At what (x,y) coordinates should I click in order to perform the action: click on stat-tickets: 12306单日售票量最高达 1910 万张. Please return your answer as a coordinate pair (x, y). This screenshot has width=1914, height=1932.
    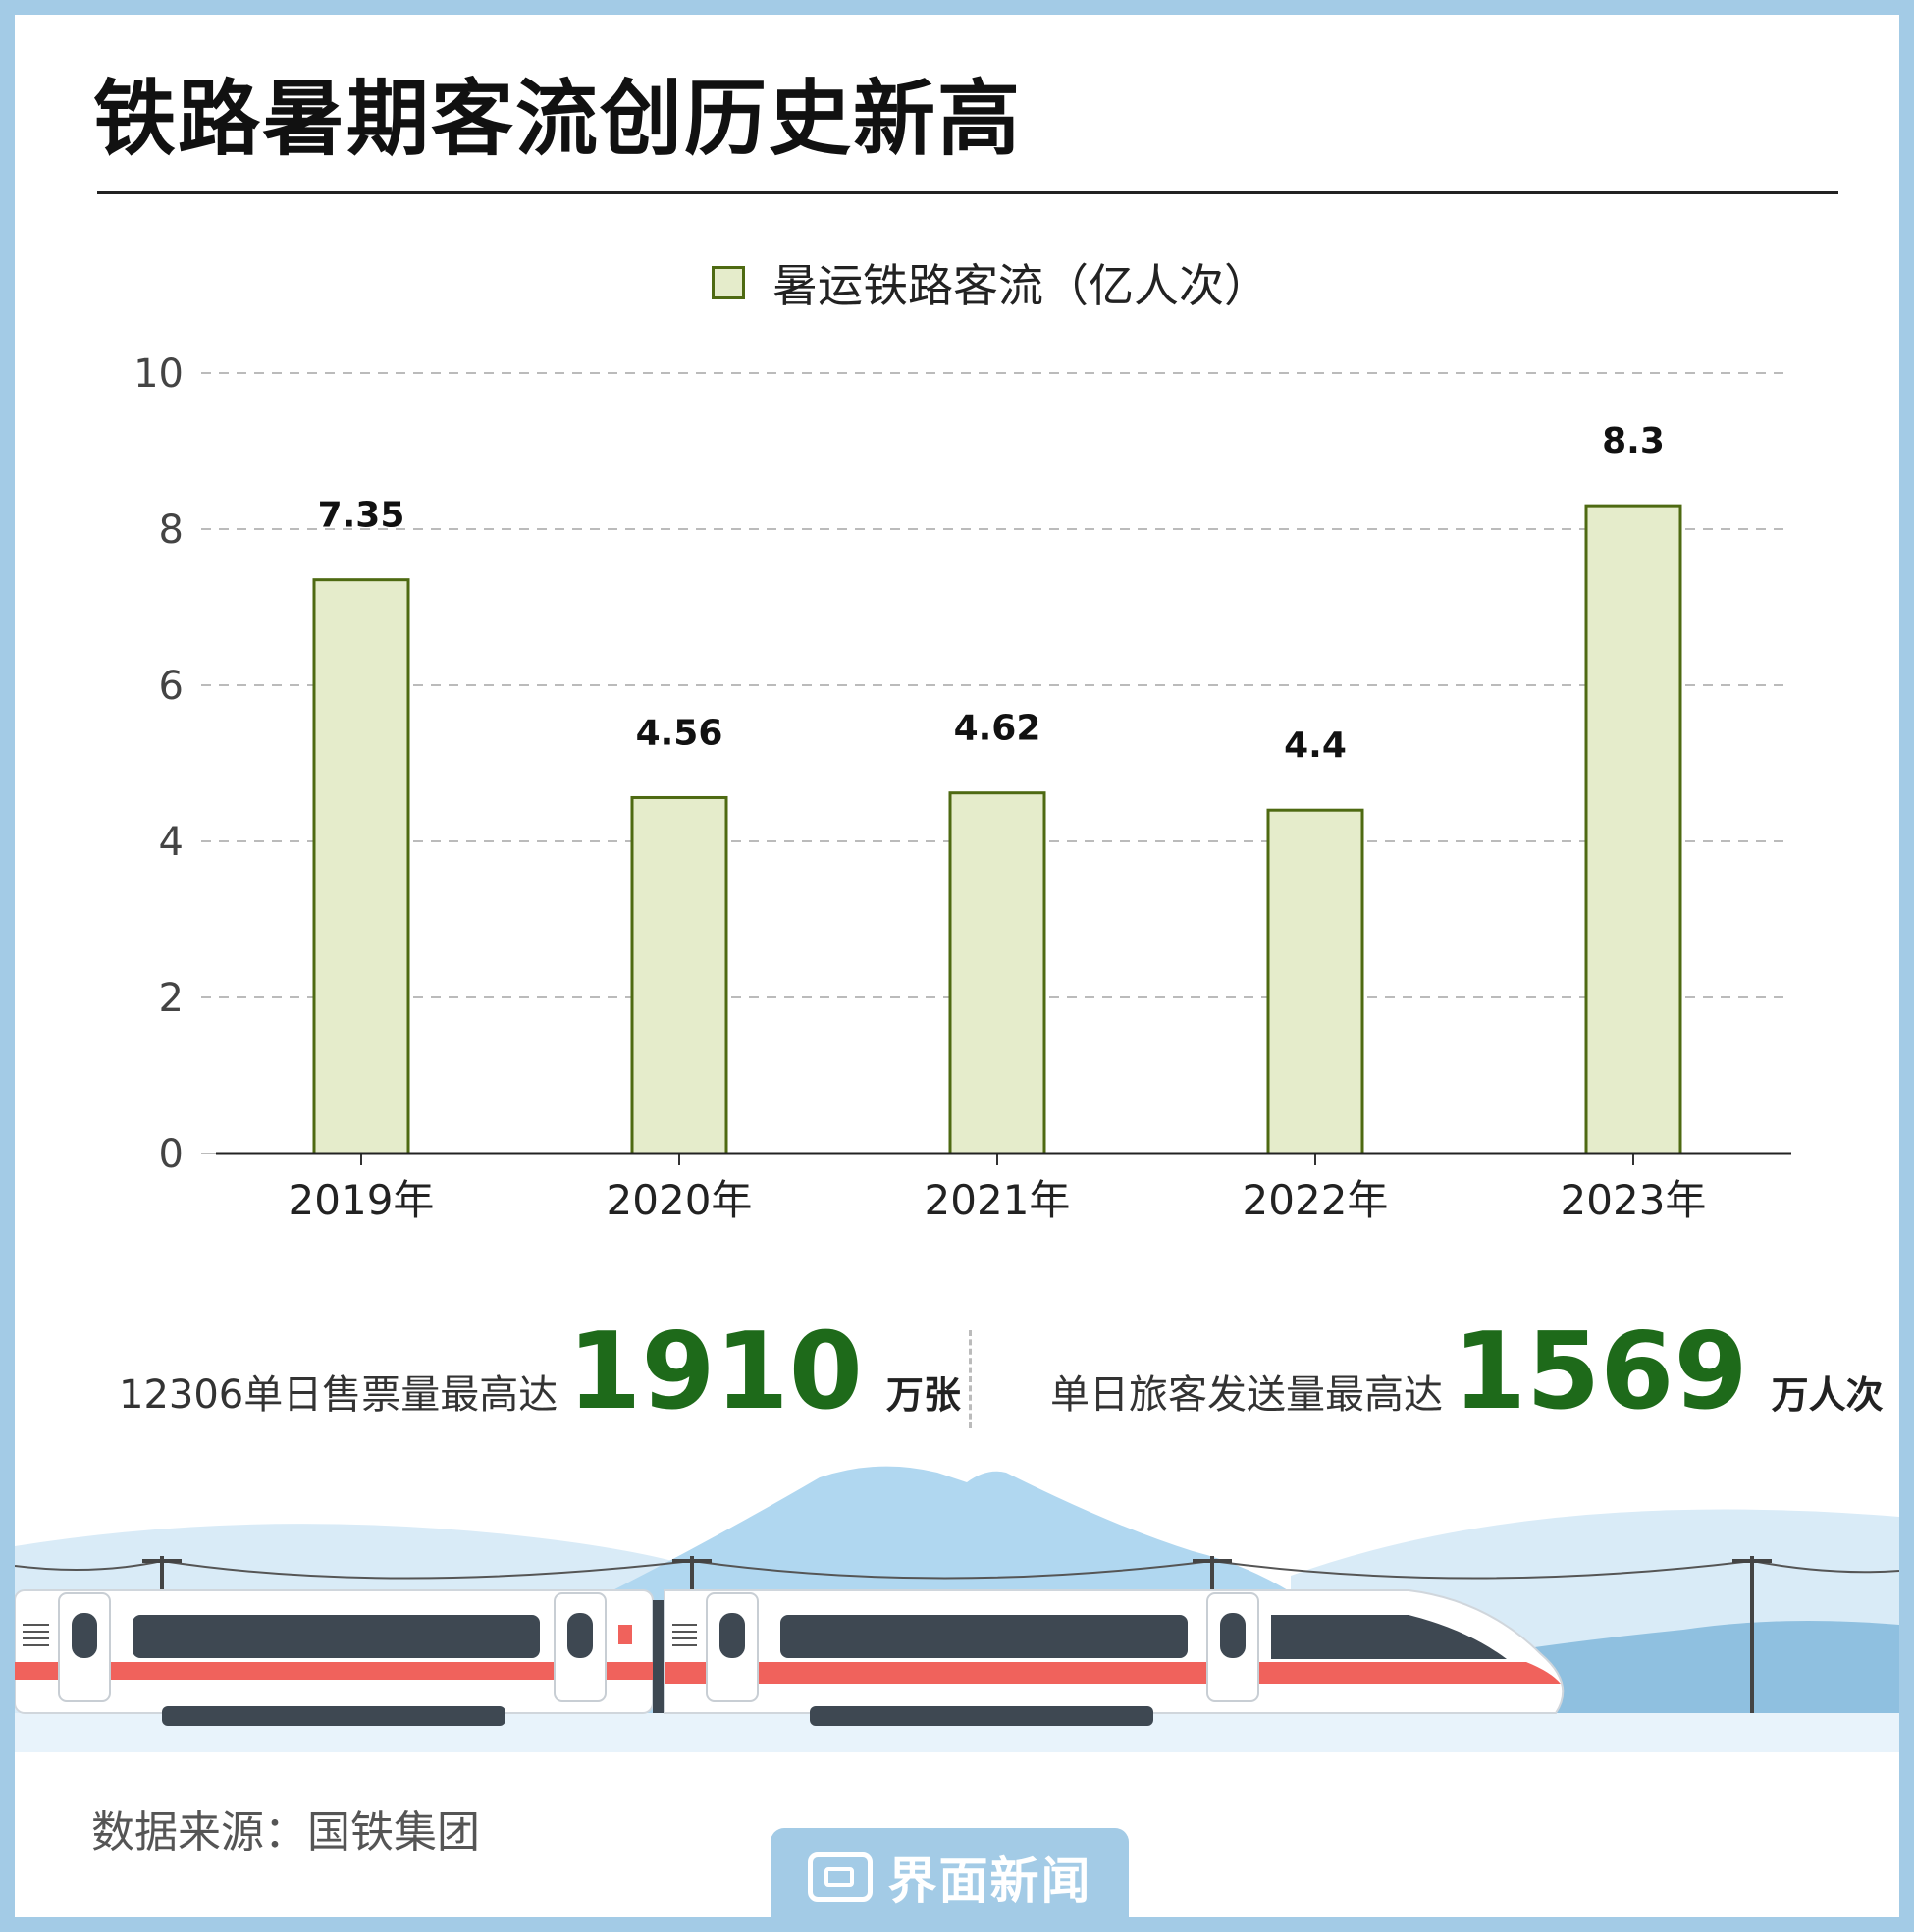
    Looking at the image, I should click on (540, 1372).